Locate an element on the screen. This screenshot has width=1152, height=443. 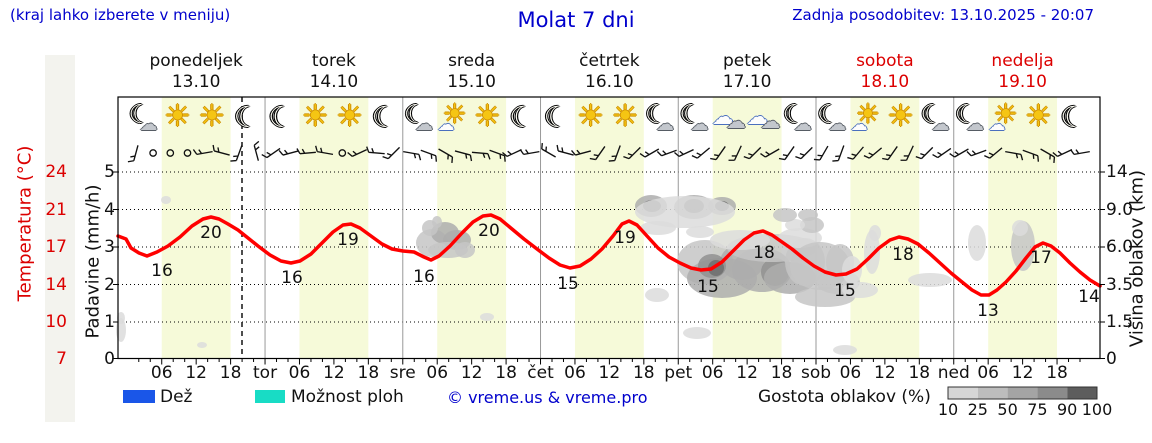
temp-tick-label: 14 is located at coordinates (56, 284).